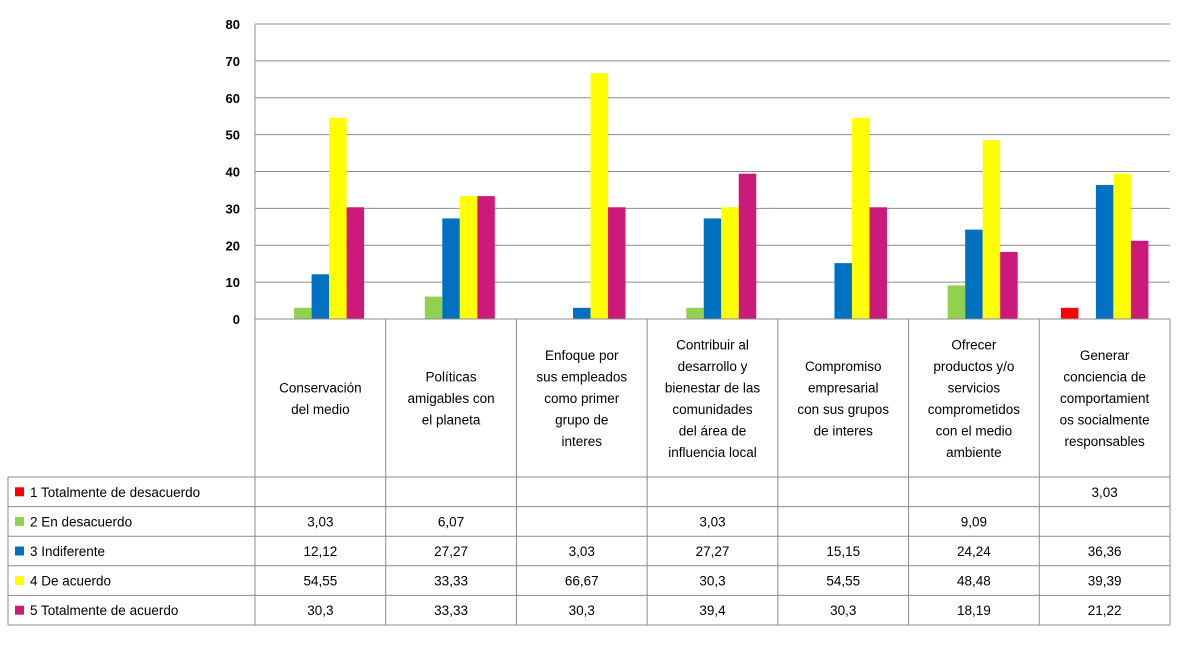 The image size is (1188, 645). I want to click on table-cell-value: 12,12, so click(320, 551).